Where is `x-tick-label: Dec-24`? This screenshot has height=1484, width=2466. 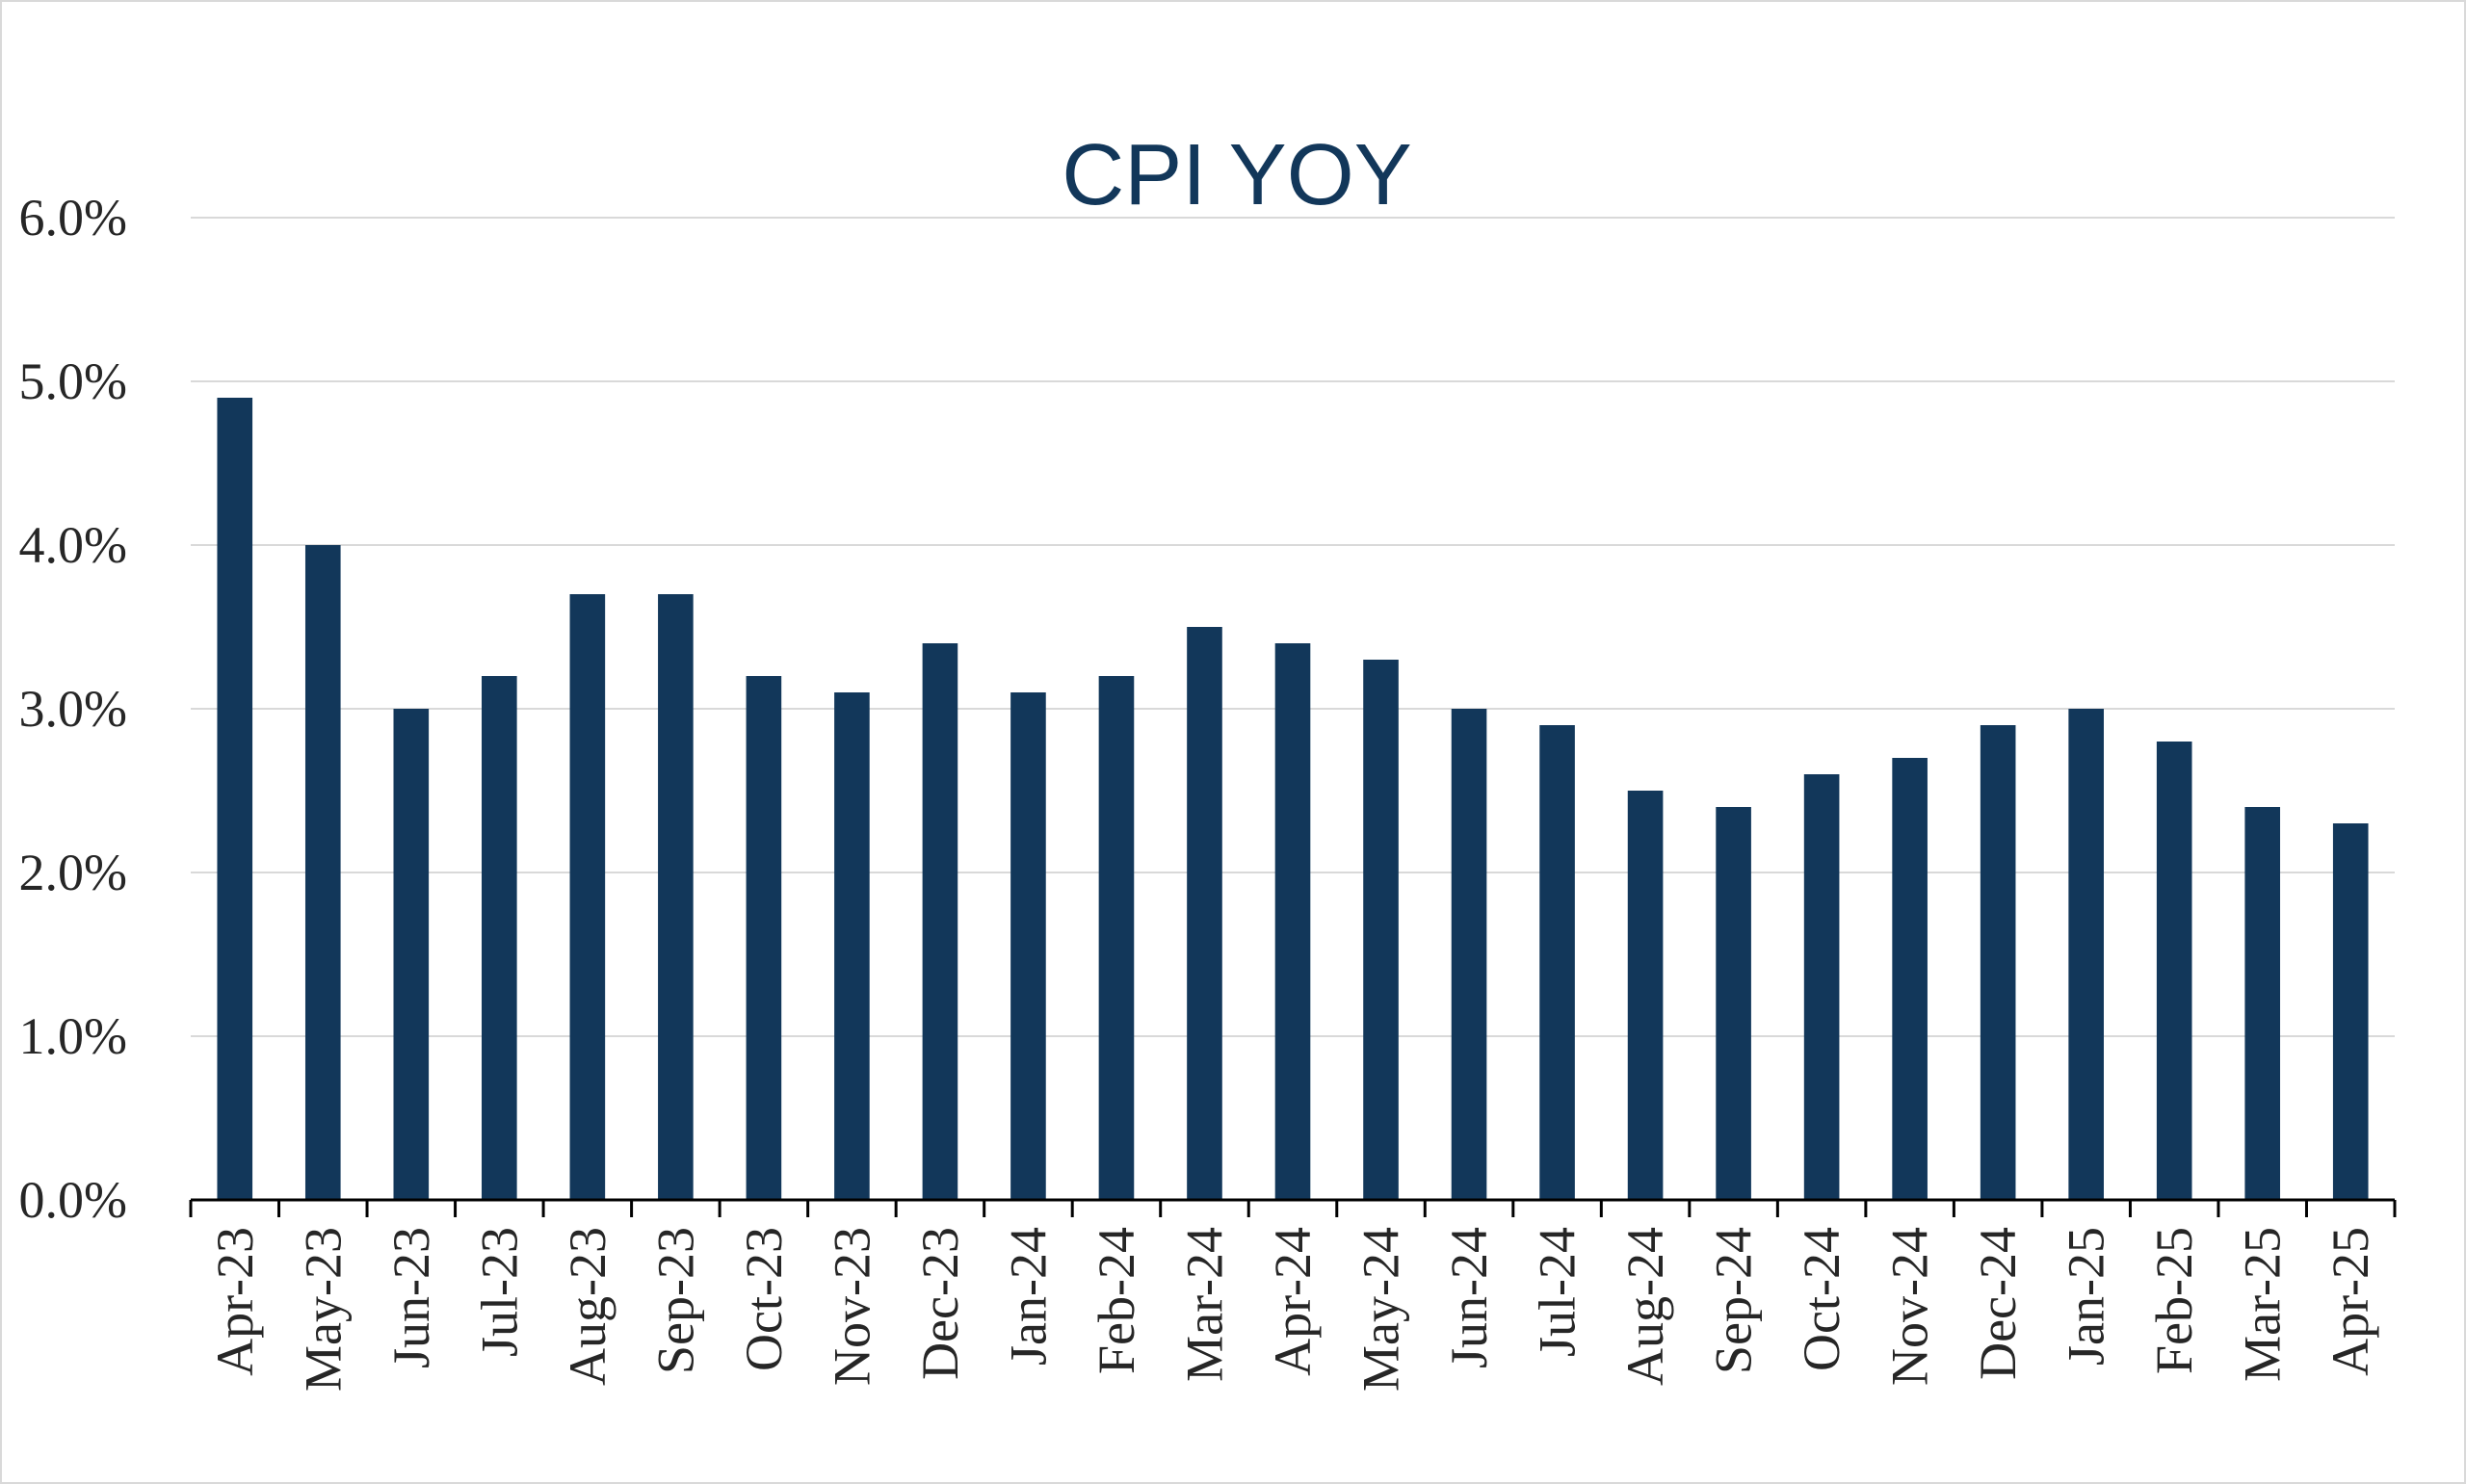
x-tick-label: Dec-24 is located at coordinates (1998, 1304).